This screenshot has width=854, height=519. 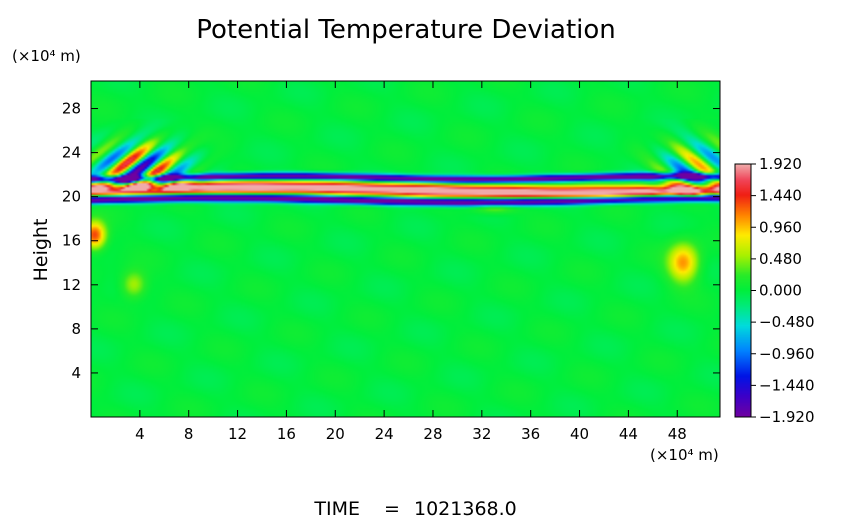 What do you see at coordinates (780, 196) in the screenshot?
I see `colorbar-tick-label: 1.440` at bounding box center [780, 196].